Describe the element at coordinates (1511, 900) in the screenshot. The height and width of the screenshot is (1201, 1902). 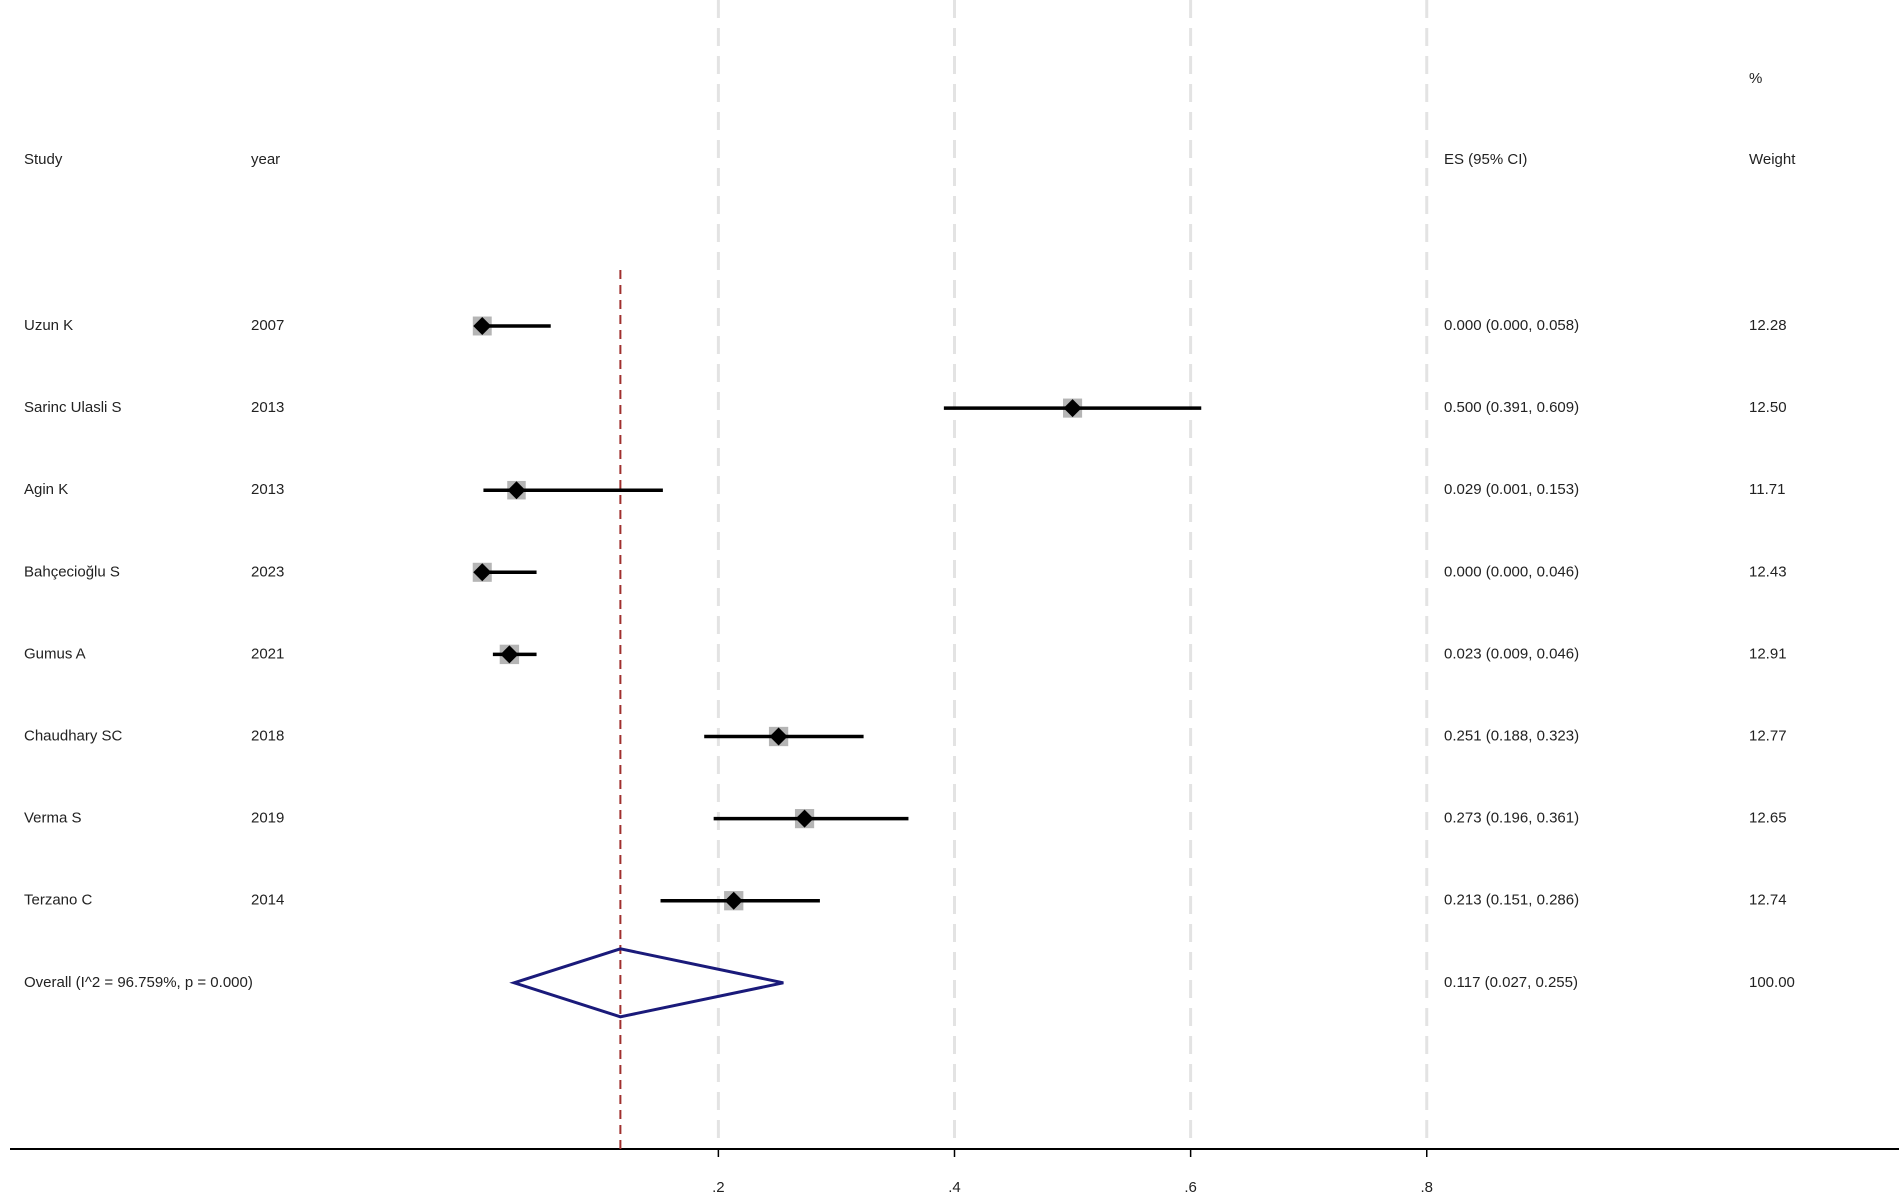
I see `es-label: 0.213 (0.151, 0.286)` at that location.